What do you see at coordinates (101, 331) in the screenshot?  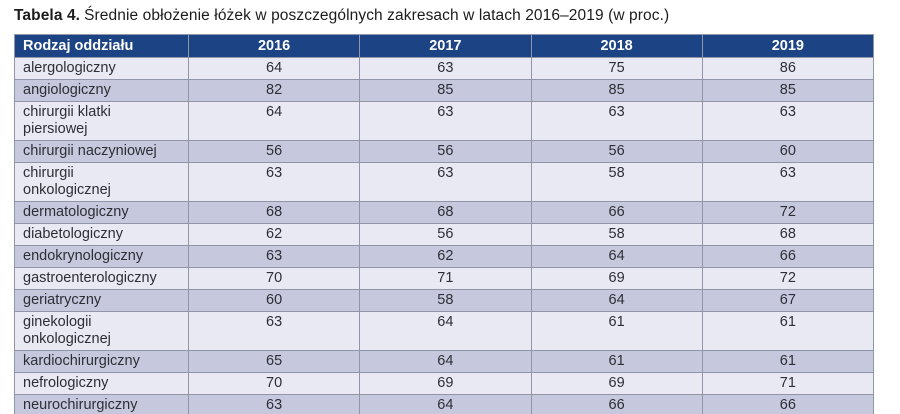 I see `ward-name-cell: ginekologii onkologicznej` at bounding box center [101, 331].